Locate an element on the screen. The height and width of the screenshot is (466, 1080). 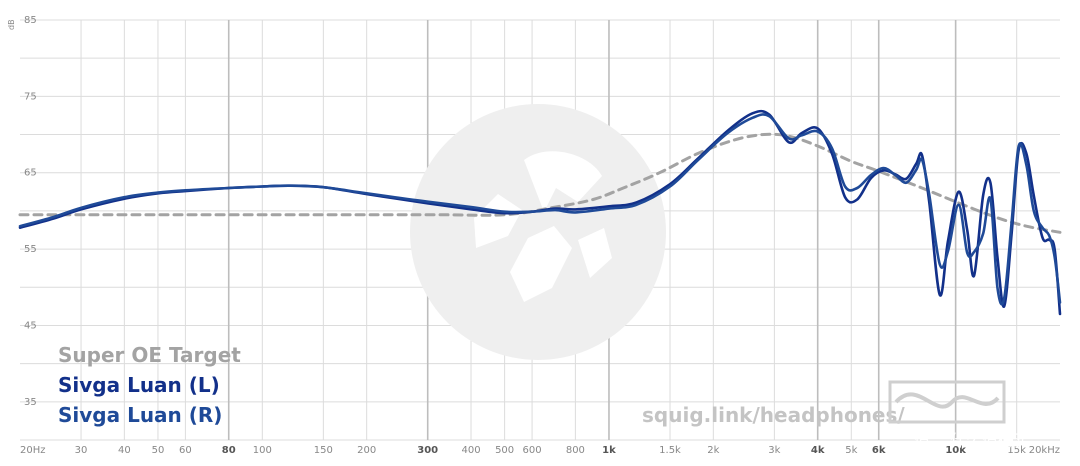
x-tick-label-50: 50 is located at coordinates (158, 450).